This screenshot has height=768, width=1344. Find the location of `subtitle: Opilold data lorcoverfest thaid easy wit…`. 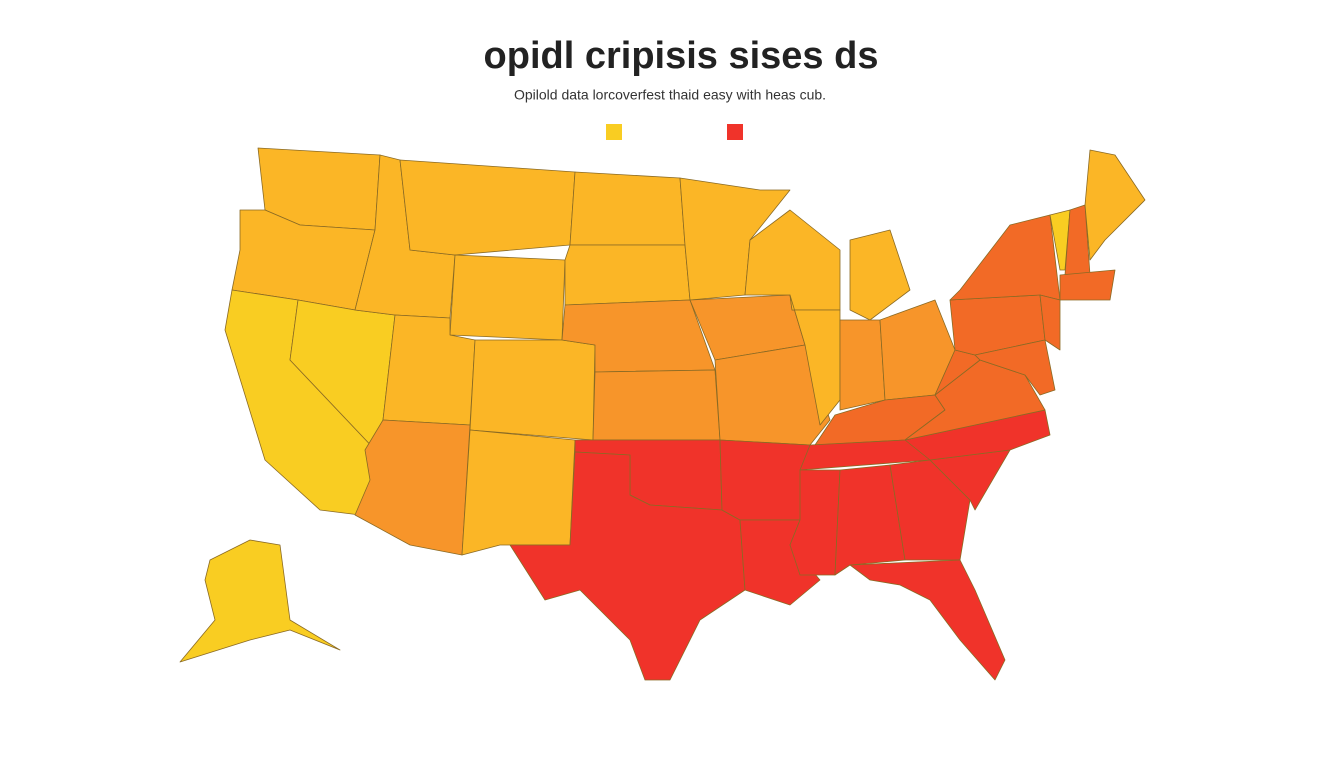

subtitle: Opilold data lorcoverfest thaid easy wit… is located at coordinates (670, 95).